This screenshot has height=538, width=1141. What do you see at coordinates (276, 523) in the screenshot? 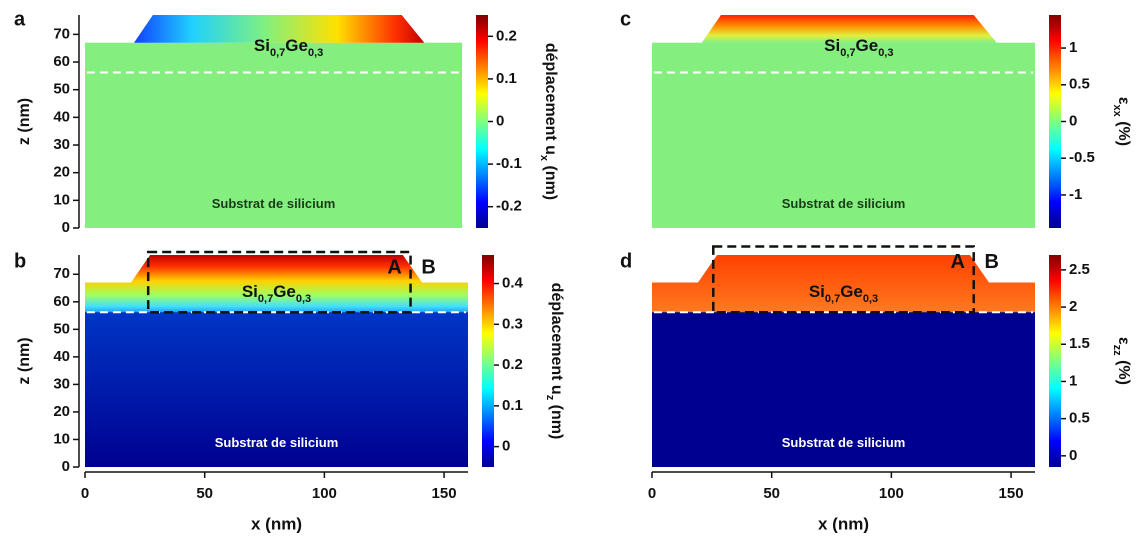
I see `x-axis-label: x (nm)` at bounding box center [276, 523].